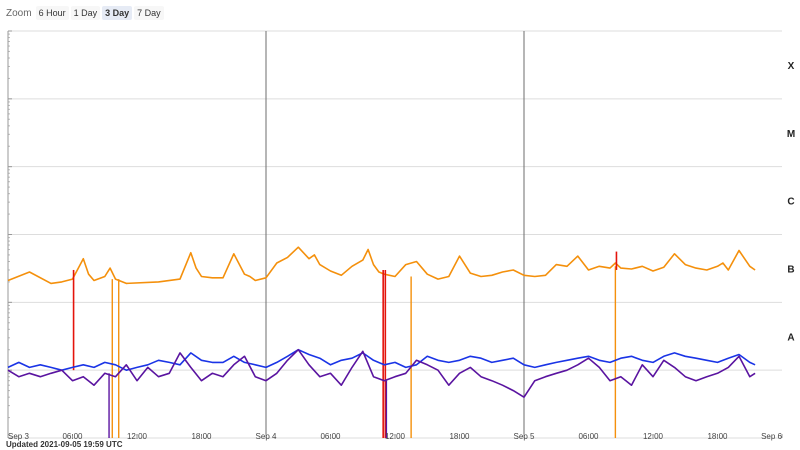 This screenshot has width=800, height=450. I want to click on flux-class-label: C, so click(790, 202).